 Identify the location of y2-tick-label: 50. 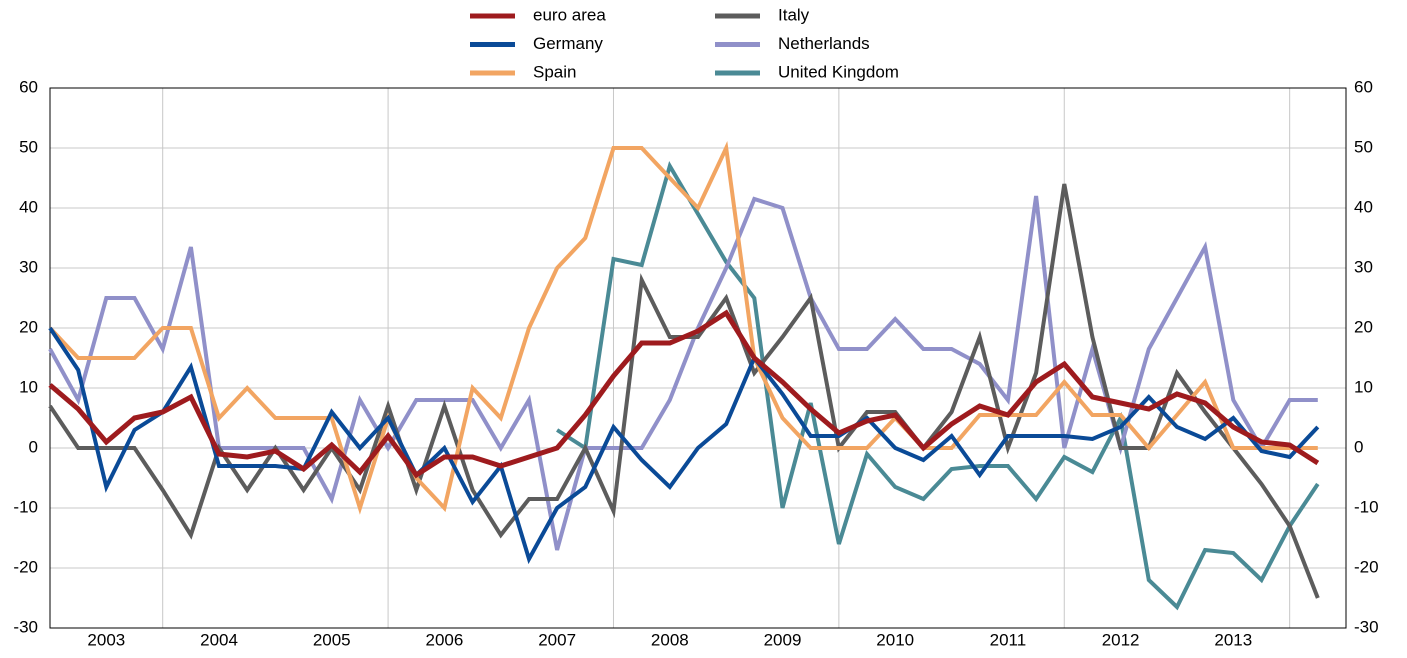
(1363, 146).